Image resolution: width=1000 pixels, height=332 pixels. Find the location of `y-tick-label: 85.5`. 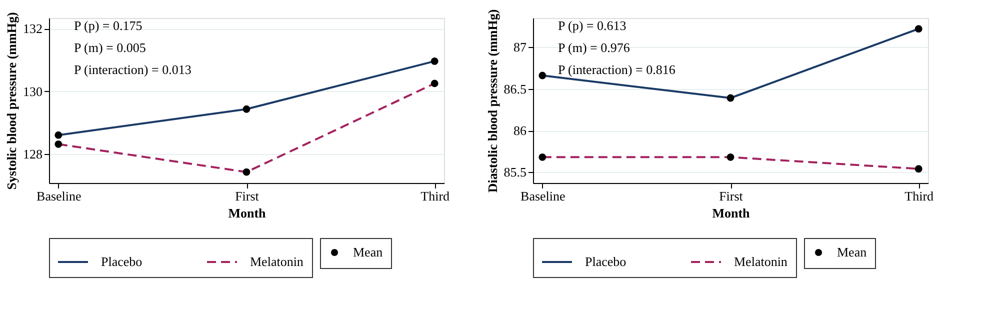

y-tick-label: 85.5 is located at coordinates (515, 172).